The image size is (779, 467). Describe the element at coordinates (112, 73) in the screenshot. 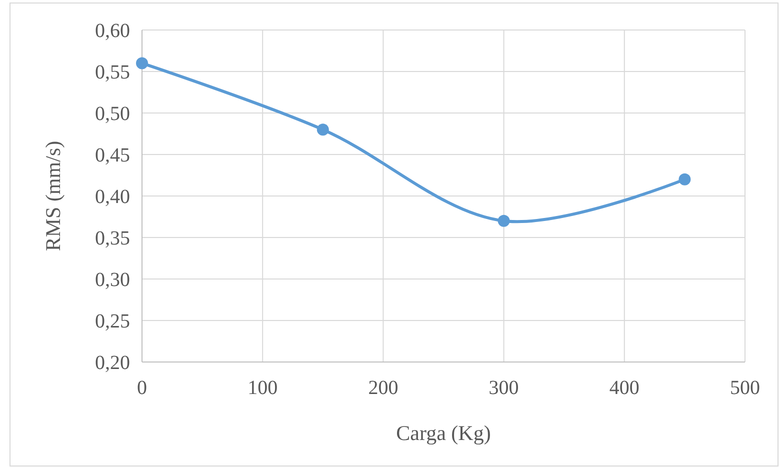

I see `y-tick-label: 0,55` at that location.